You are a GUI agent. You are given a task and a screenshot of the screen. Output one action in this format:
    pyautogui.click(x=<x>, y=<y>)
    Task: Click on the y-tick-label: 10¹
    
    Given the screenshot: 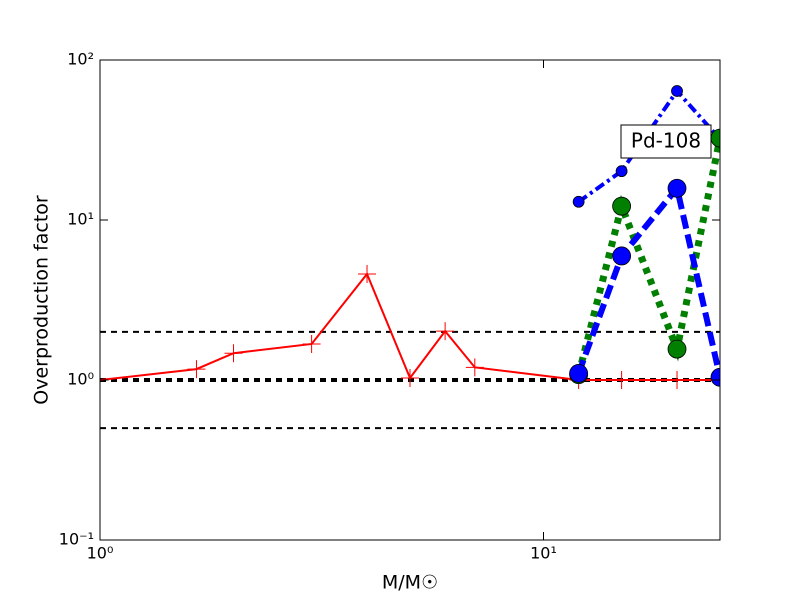 What is the action you would take?
    pyautogui.click(x=80, y=219)
    